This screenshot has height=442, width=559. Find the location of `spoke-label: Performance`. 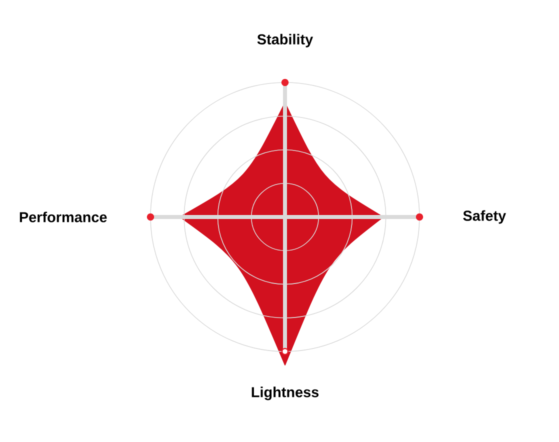

spoke-label: Performance is located at coordinates (63, 217).